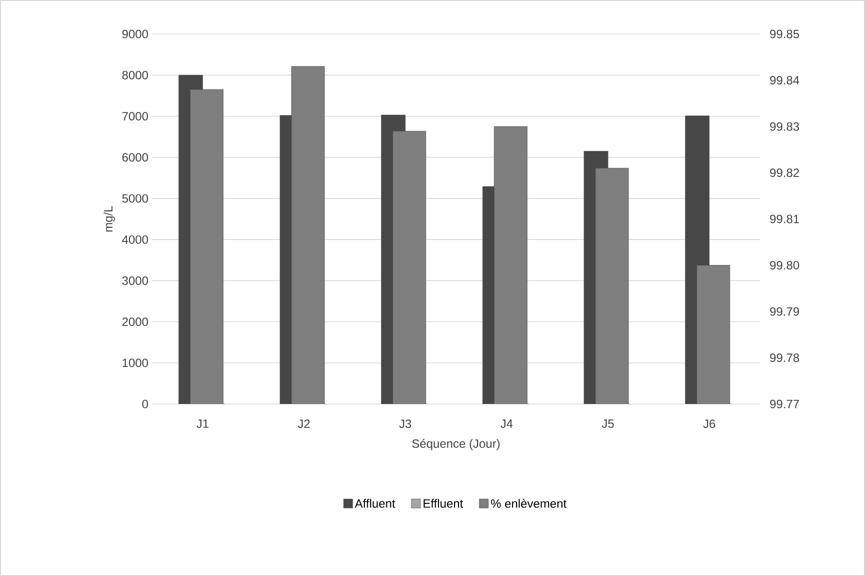  I want to click on x-tick-label: J5, so click(608, 424).